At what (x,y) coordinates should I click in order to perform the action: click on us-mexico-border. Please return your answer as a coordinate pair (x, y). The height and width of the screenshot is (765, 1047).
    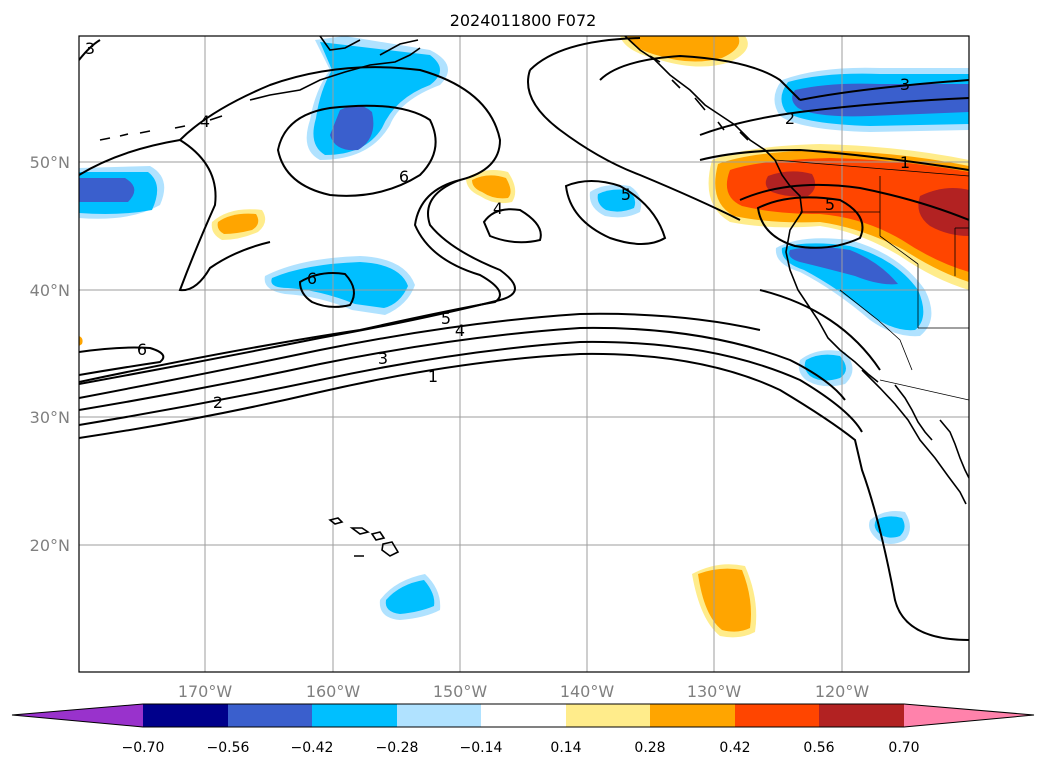
    Looking at the image, I should click on (924, 390).